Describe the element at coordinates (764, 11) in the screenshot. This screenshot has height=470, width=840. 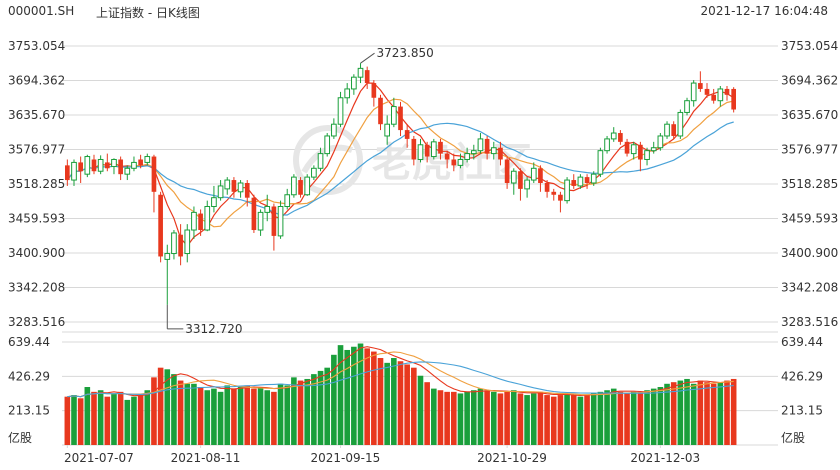
I see `timestamp: 2021-12-17 16:04:48` at that location.